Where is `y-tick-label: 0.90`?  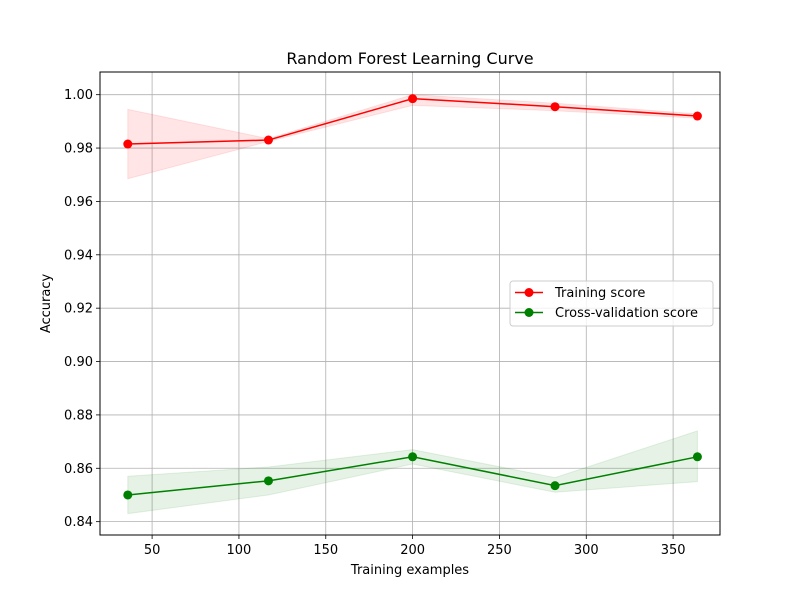
y-tick-label: 0.90 is located at coordinates (78, 362).